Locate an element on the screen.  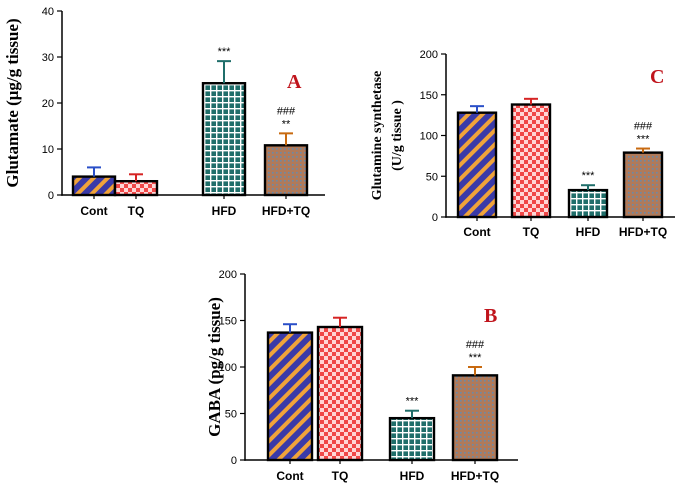
panel-letter: A is located at coordinates (294, 82).